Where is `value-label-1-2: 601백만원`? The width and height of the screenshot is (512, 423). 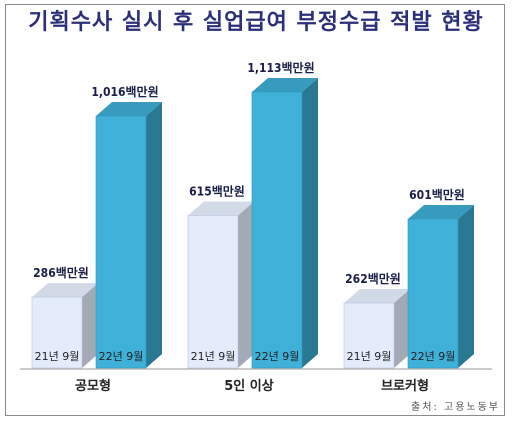
value-label-1-2: 601백만원 is located at coordinates (437, 194).